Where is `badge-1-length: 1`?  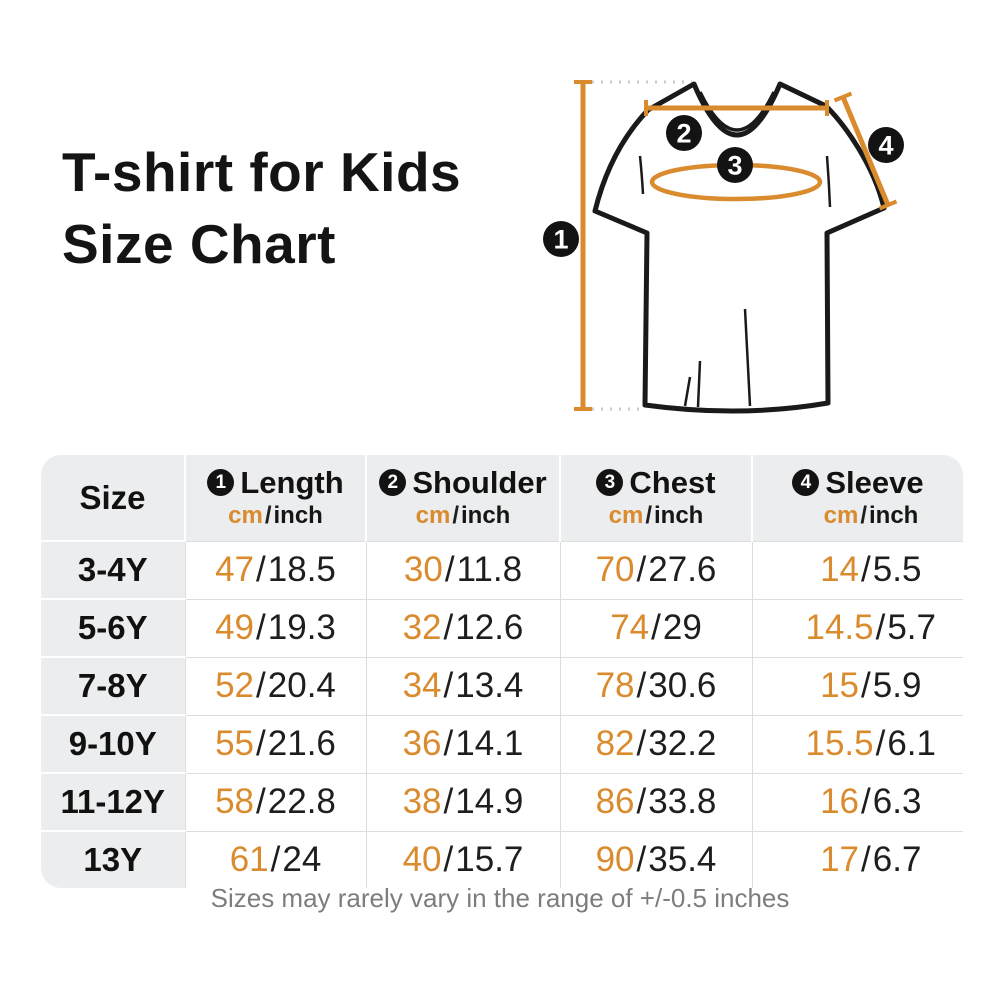
badge-1-length: 1 is located at coordinates (561, 239).